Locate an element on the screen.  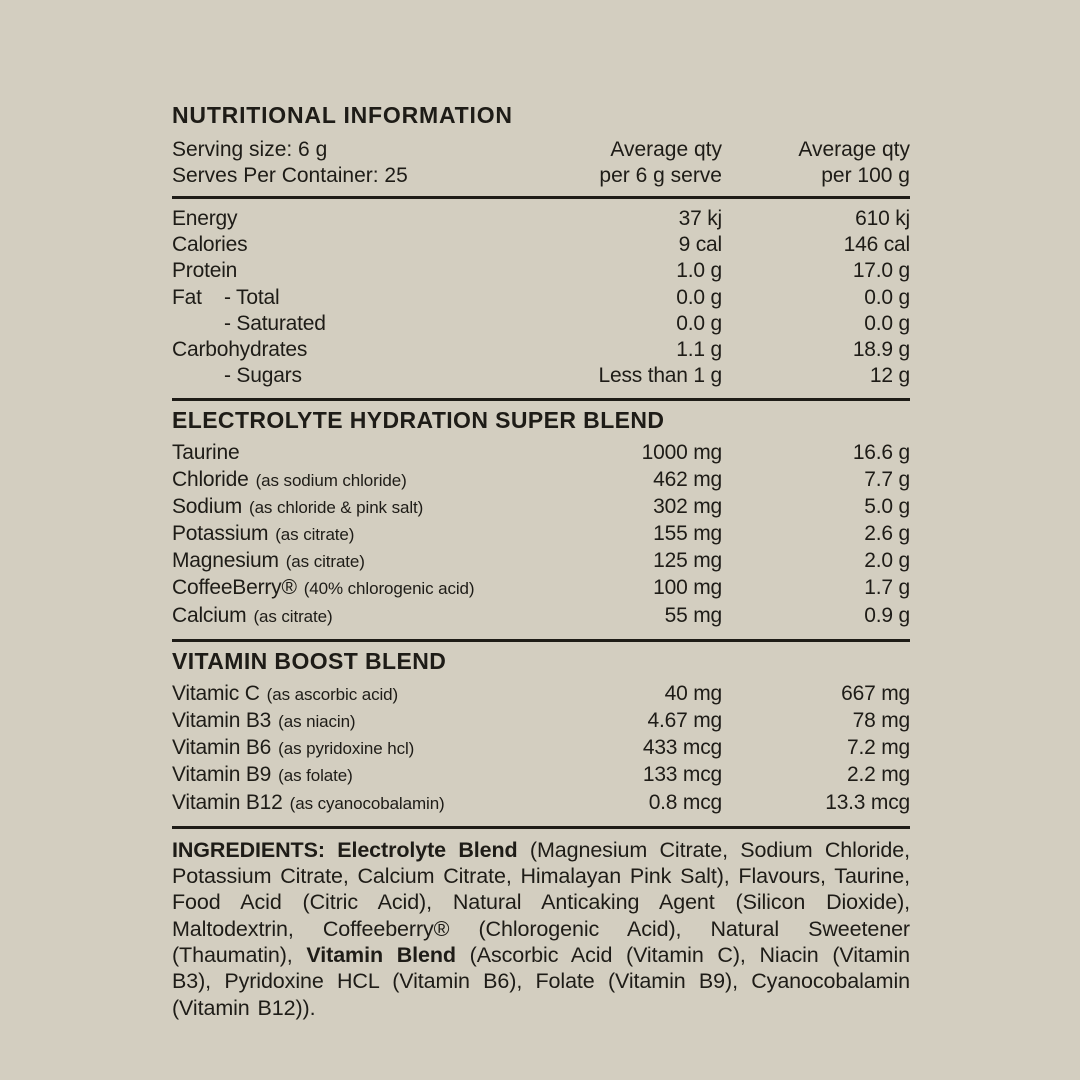
nutrient-row: Vitamin B3 (as niacin) 4.67 mg 78 mg is located at coordinates (541, 721).